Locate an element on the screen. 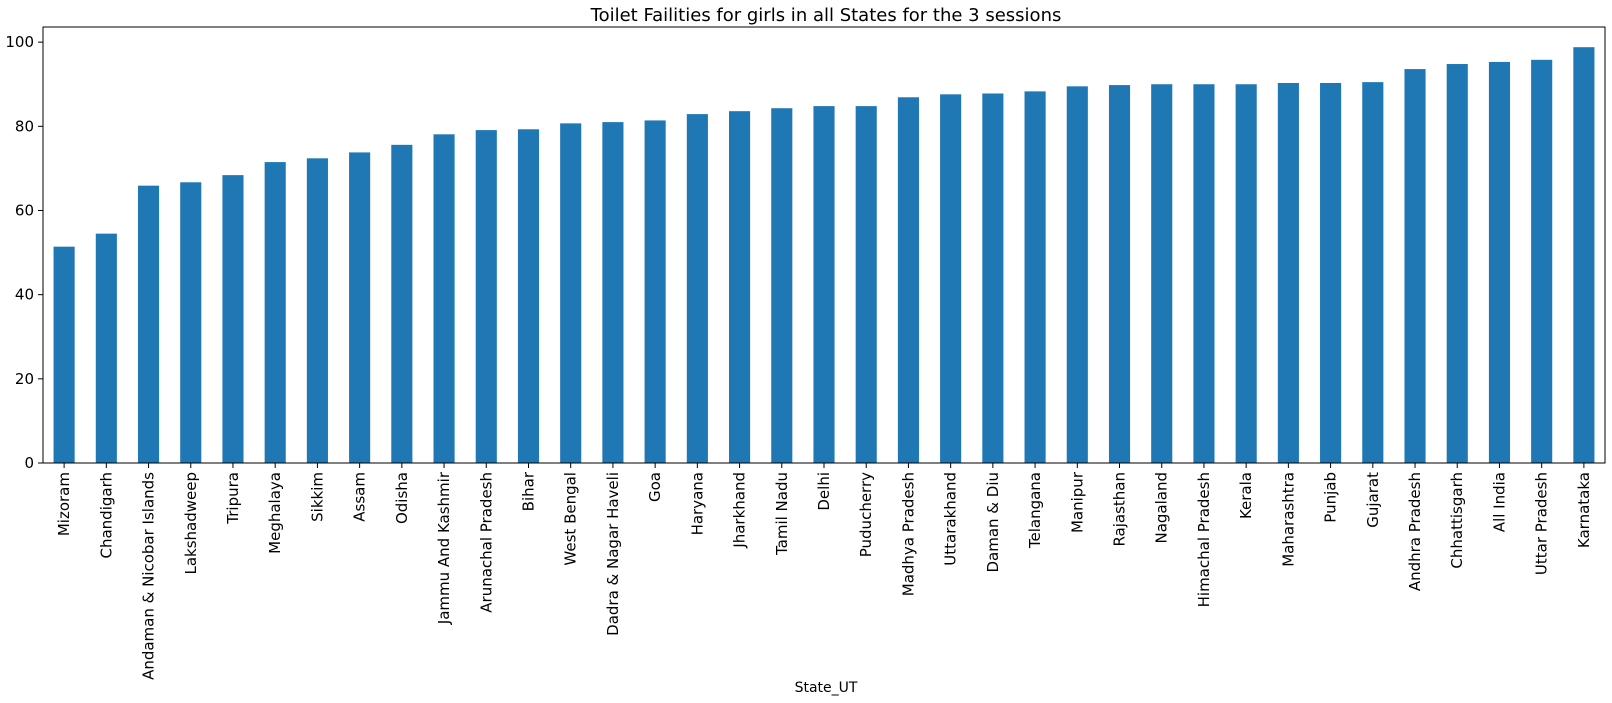 The width and height of the screenshot is (1612, 703). x-tick-label: Madhya Pradesh is located at coordinates (908, 534).